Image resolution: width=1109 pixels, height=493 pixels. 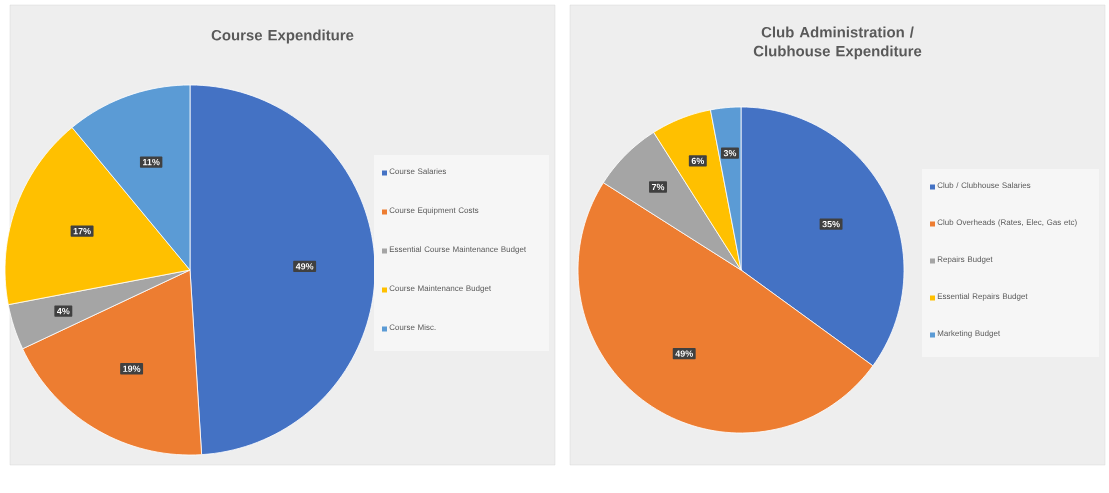 I want to click on data-label: 11%, so click(x=151, y=162).